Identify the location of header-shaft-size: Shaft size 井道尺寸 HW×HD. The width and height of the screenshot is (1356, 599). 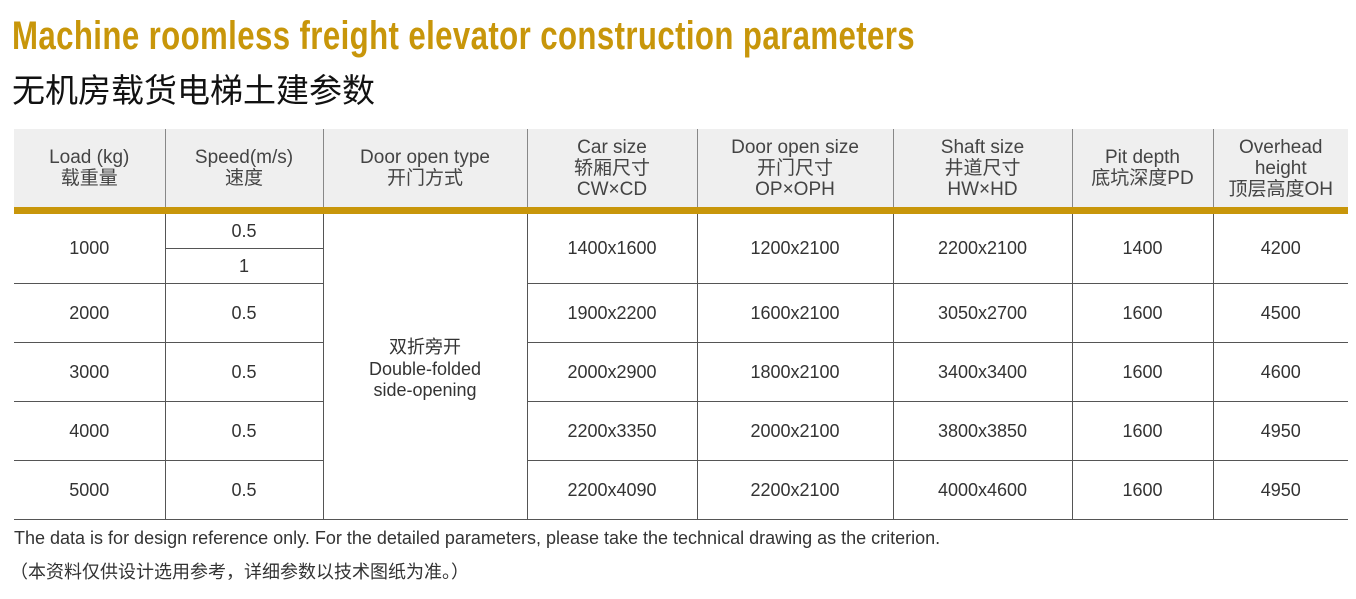
(982, 168).